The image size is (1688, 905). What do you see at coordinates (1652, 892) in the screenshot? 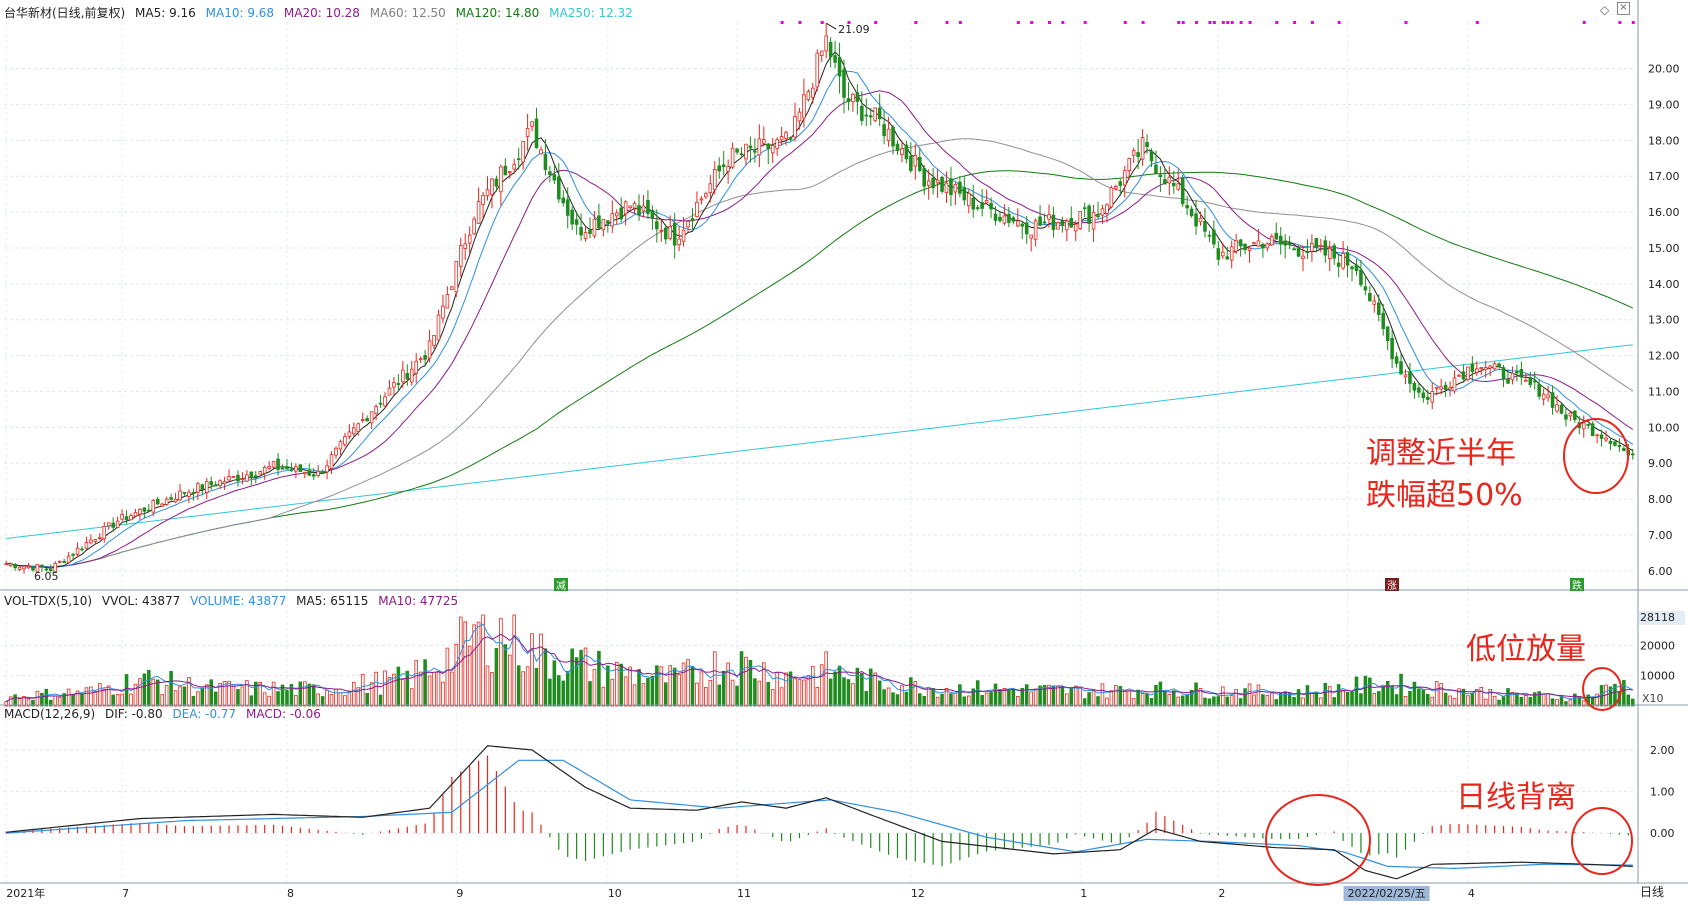
I see `period-label: 日线` at bounding box center [1652, 892].